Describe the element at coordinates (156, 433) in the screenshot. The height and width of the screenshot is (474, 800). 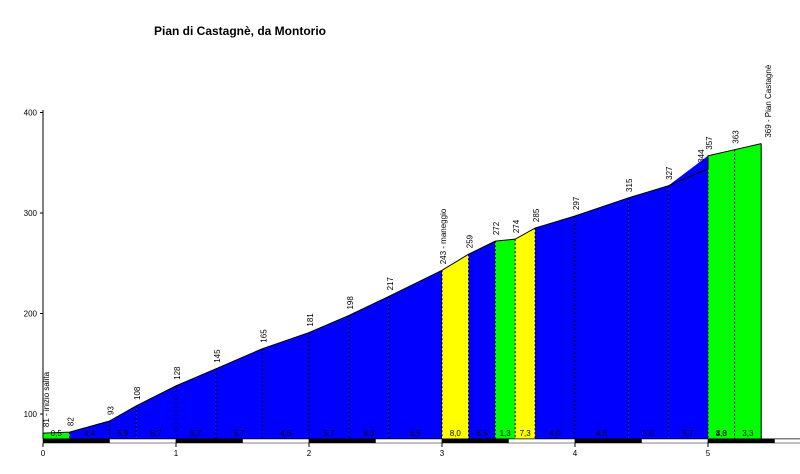
I see `gradient-label-3: 6,7` at that location.